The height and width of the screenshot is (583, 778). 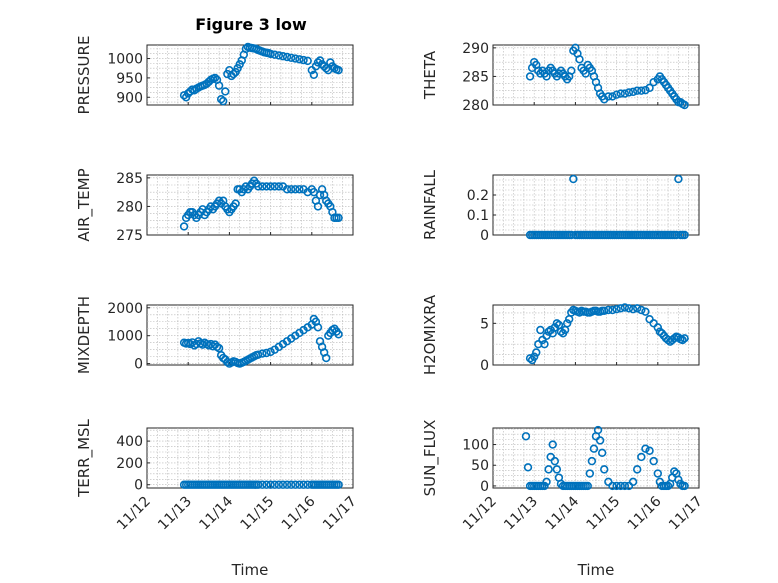 I want to click on y-tick-label: 290, so click(x=475, y=49).